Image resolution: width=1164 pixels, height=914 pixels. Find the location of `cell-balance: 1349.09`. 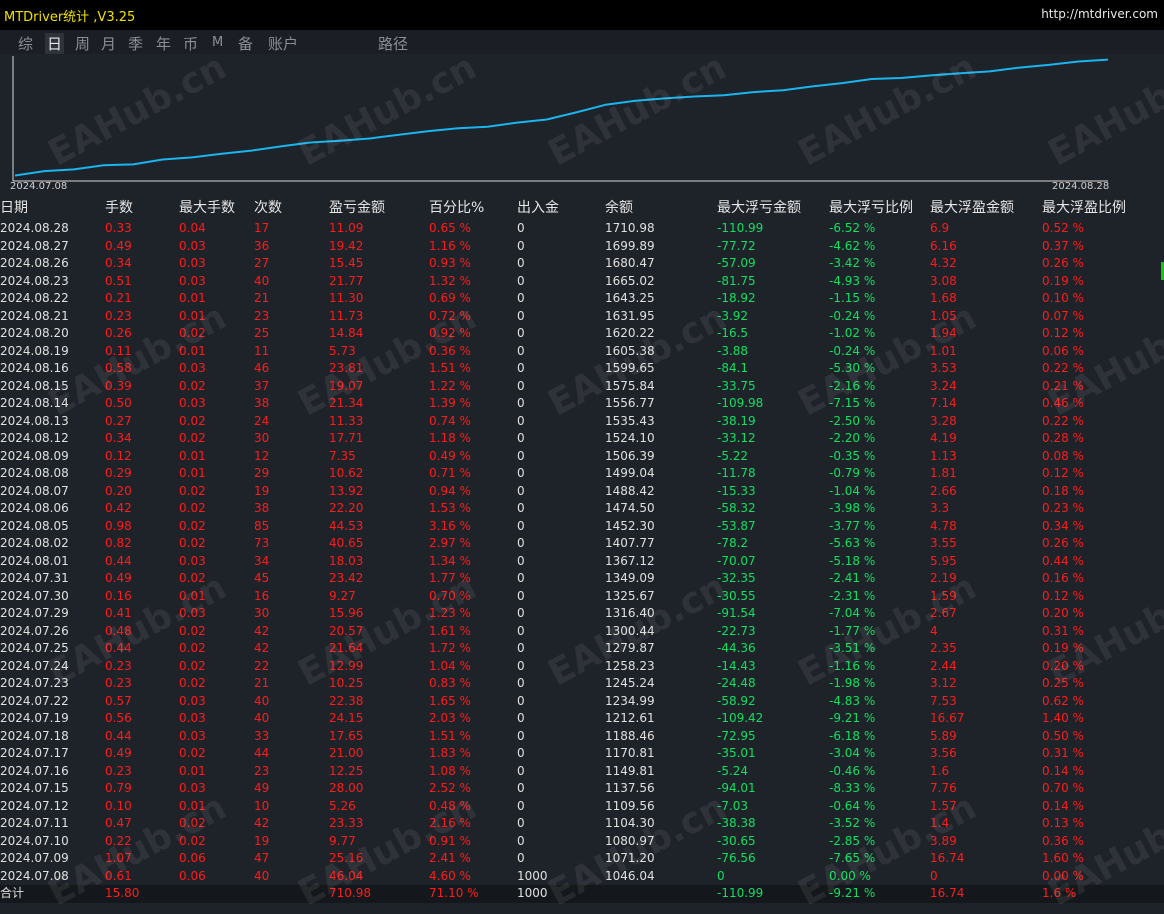

cell-balance: 1349.09 is located at coordinates (630, 578).